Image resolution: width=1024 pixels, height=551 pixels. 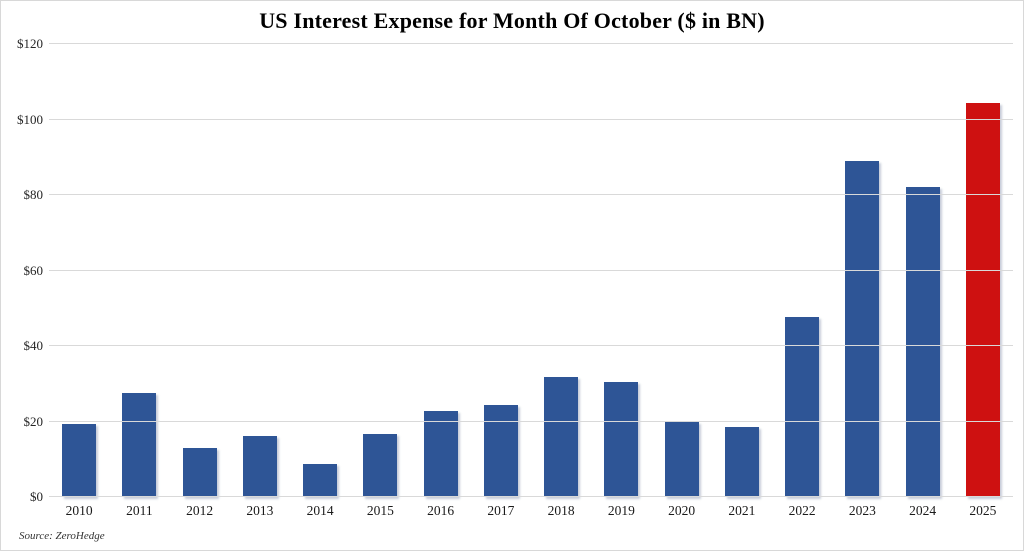 What do you see at coordinates (260, 510) in the screenshot?
I see `x-axis-tick-label: 2013` at bounding box center [260, 510].